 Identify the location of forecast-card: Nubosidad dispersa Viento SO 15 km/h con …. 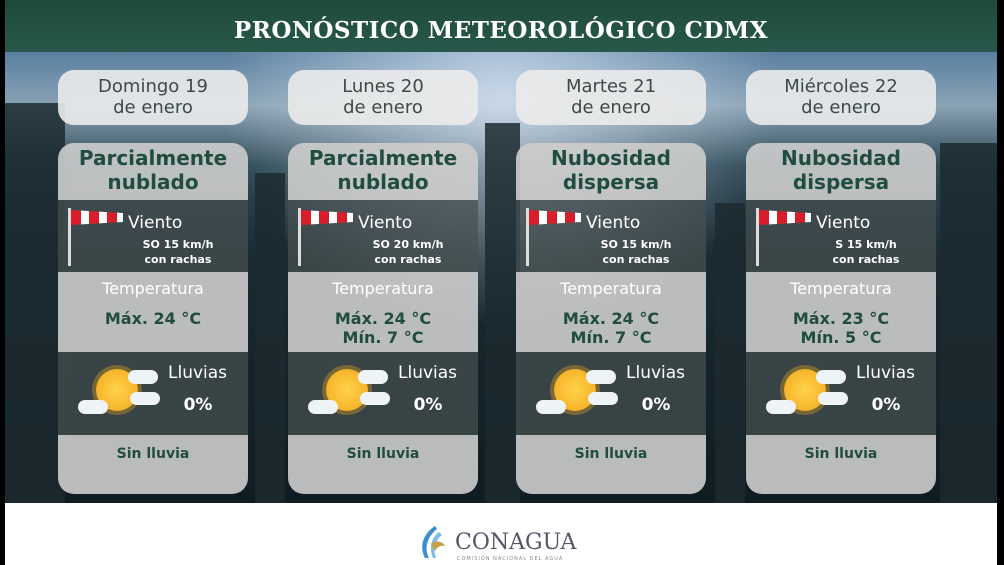
(611, 318).